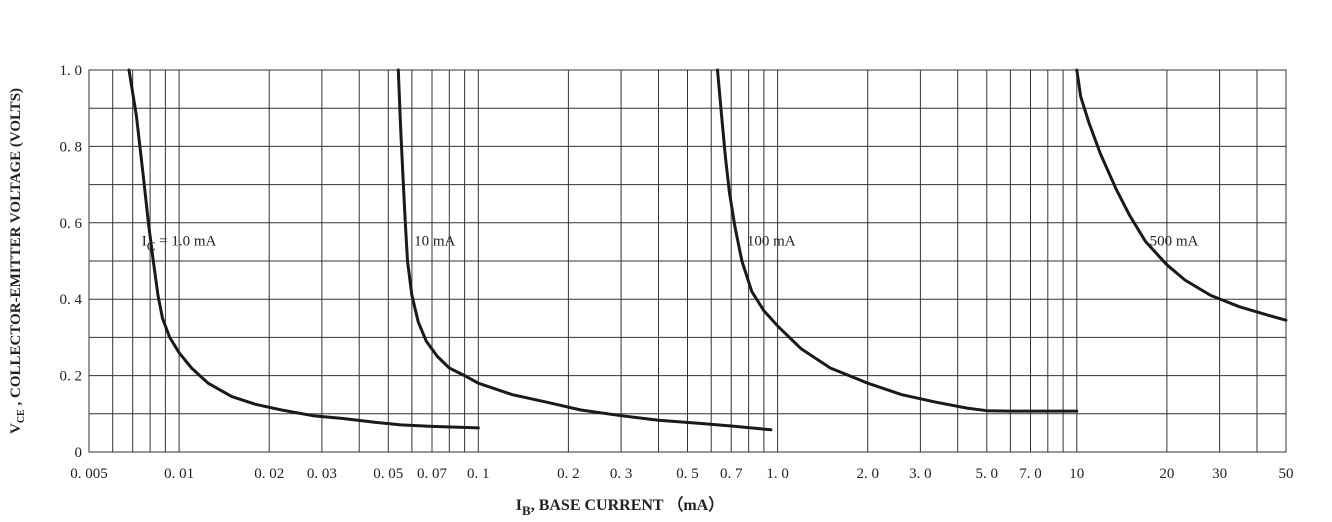 This screenshot has width=1332, height=522. Describe the element at coordinates (731, 474) in the screenshot. I see `x-tick-label: 0. 7` at that location.